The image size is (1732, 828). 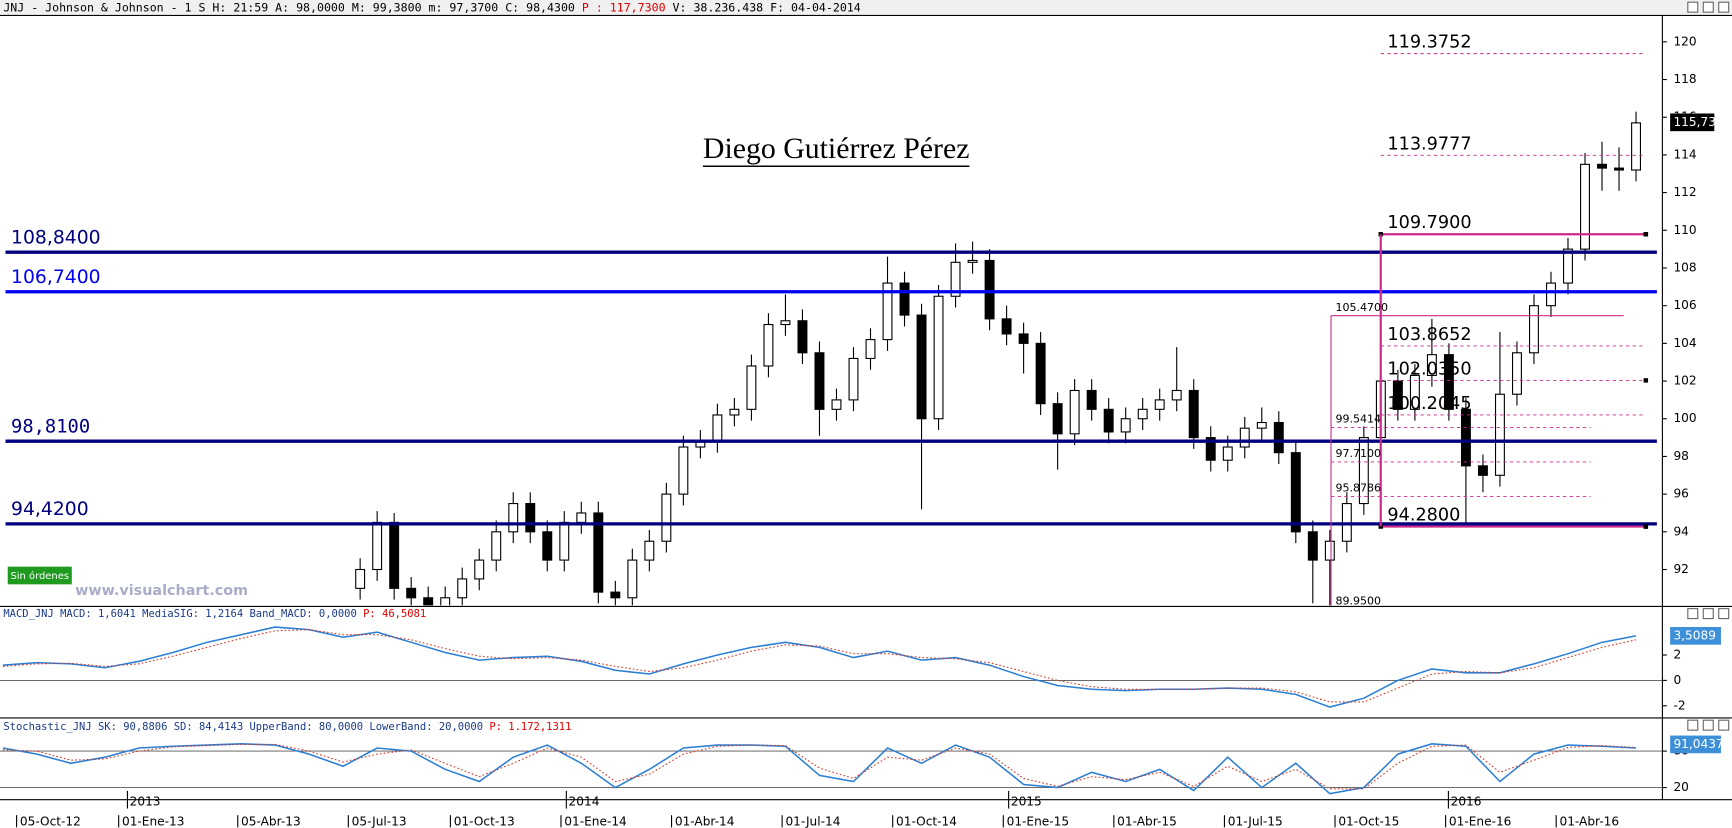 What do you see at coordinates (161, 591) in the screenshot?
I see `watermark: www.visualchart.com` at bounding box center [161, 591].